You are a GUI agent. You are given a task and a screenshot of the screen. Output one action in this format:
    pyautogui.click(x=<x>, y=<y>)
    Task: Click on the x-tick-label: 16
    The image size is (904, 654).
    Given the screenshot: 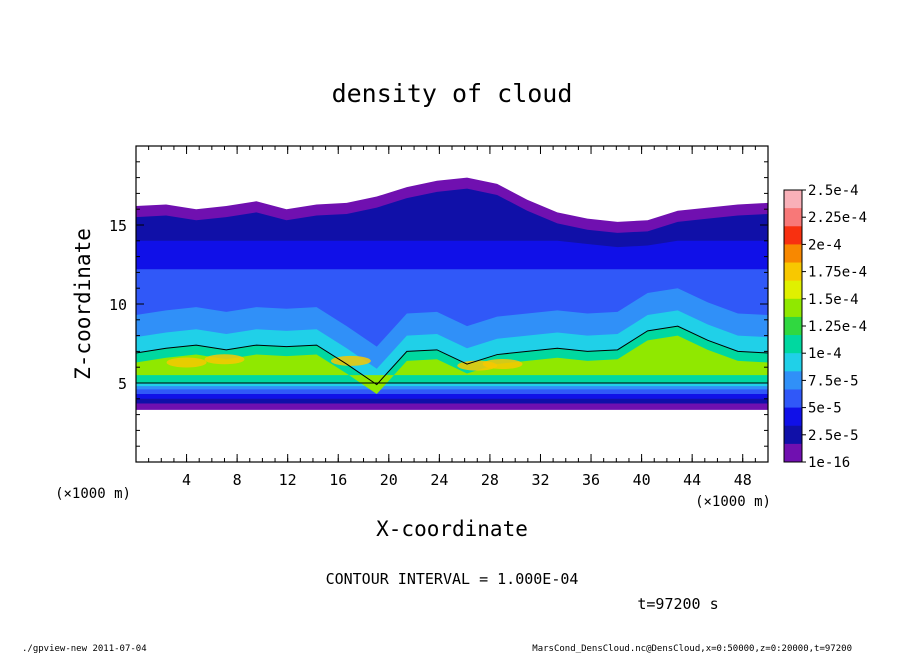 What is the action you would take?
    pyautogui.click(x=338, y=480)
    